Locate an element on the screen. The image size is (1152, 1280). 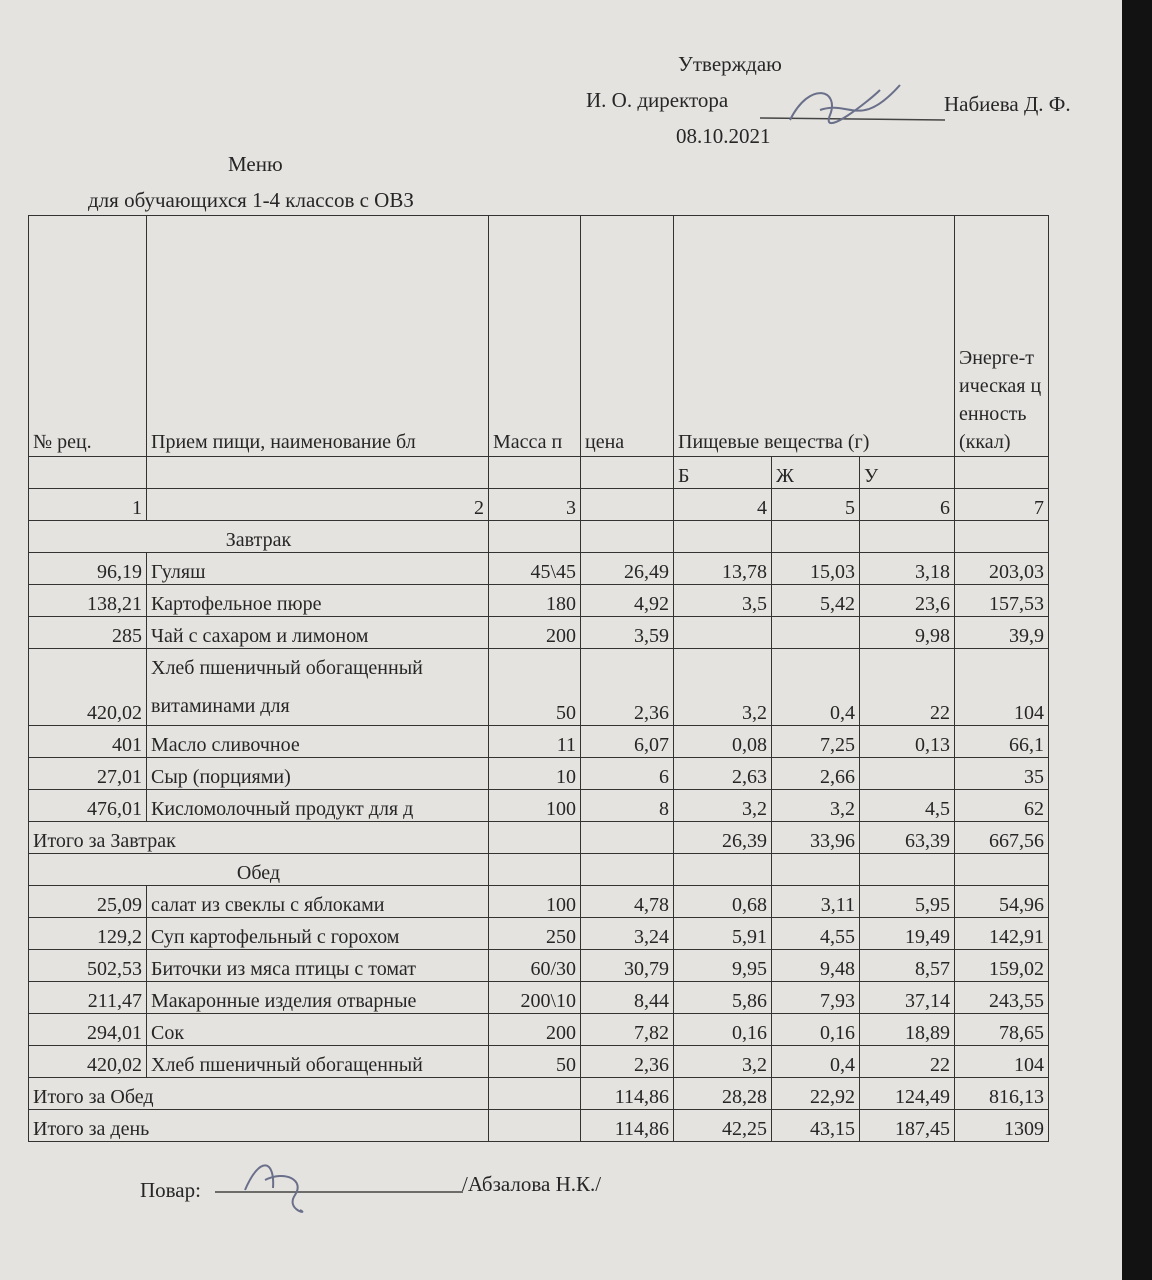
menu-value: 11 is located at coordinates (534, 741).